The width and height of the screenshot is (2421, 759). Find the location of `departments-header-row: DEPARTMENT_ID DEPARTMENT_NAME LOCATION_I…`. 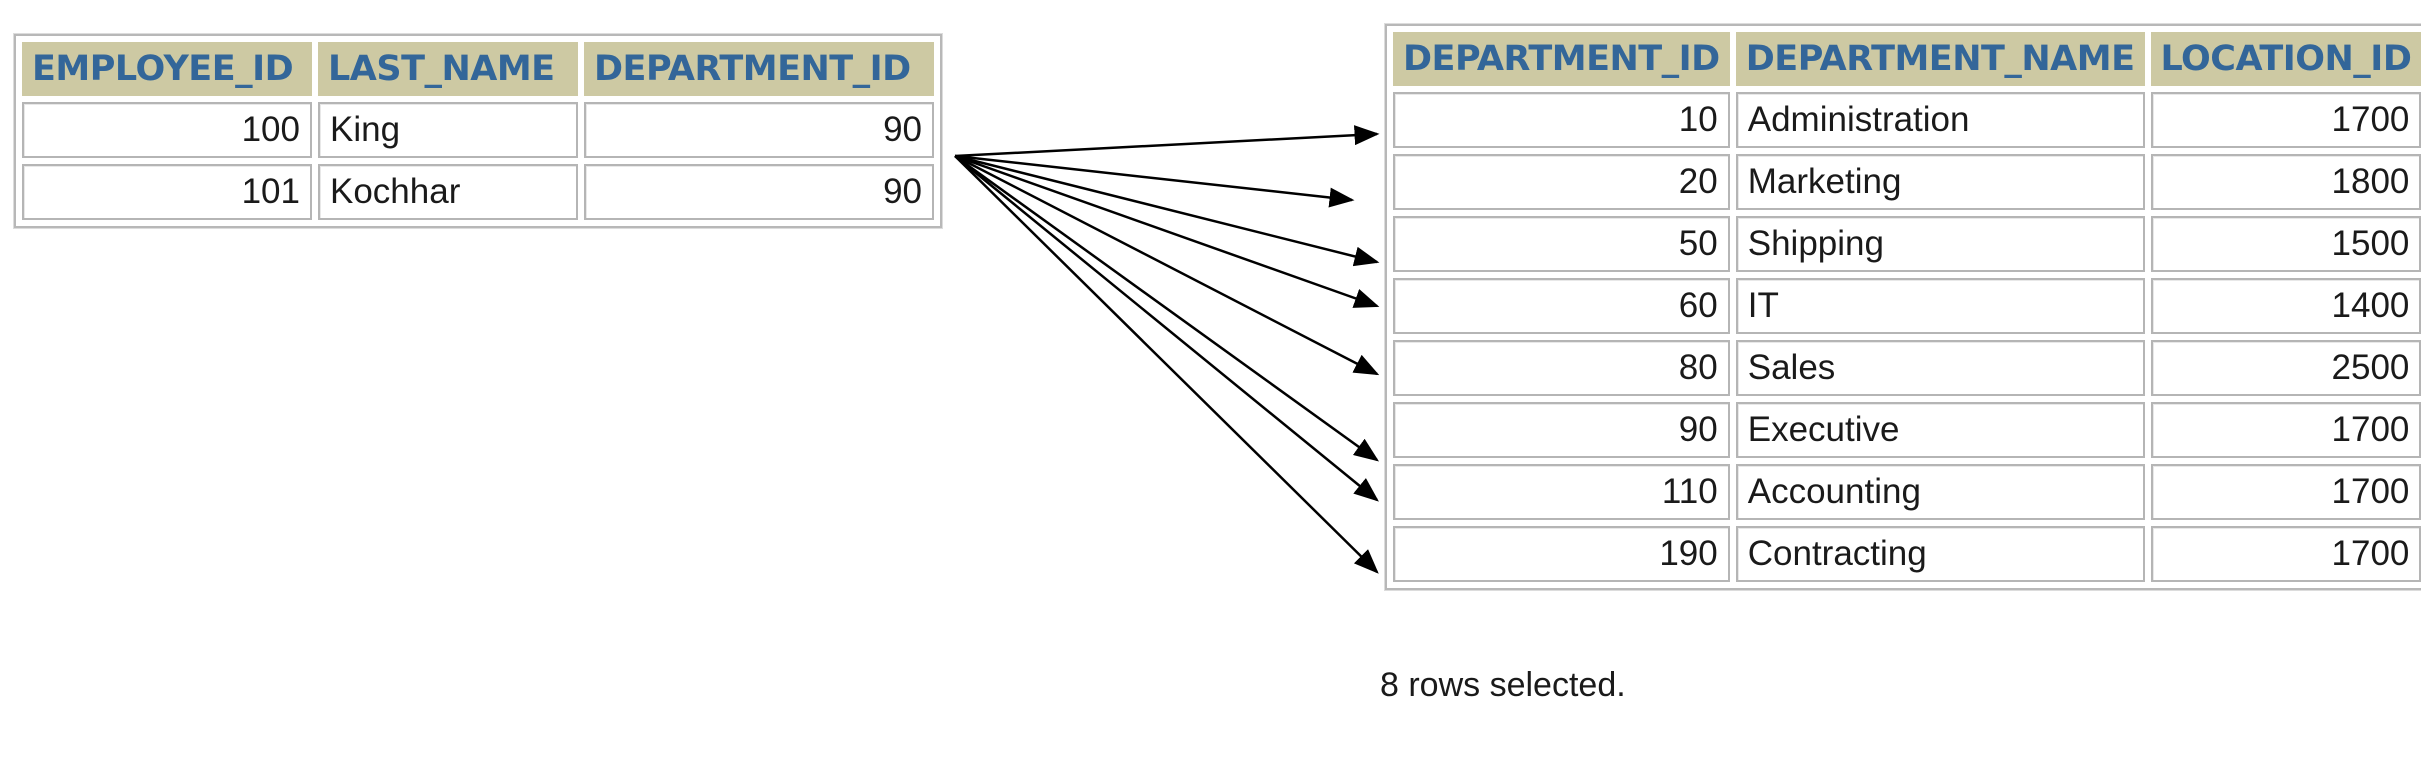

departments-header-row: DEPARTMENT_ID DEPARTMENT_NAME LOCATION_I… is located at coordinates (1907, 59).